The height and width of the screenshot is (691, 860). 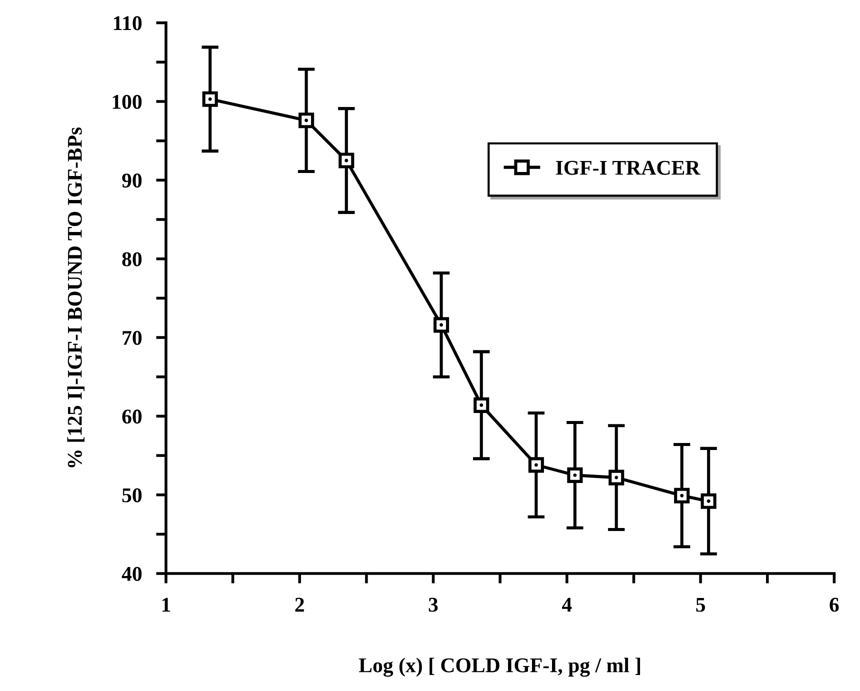 What do you see at coordinates (127, 101) in the screenshot?
I see `y-tick-label: 100` at bounding box center [127, 101].